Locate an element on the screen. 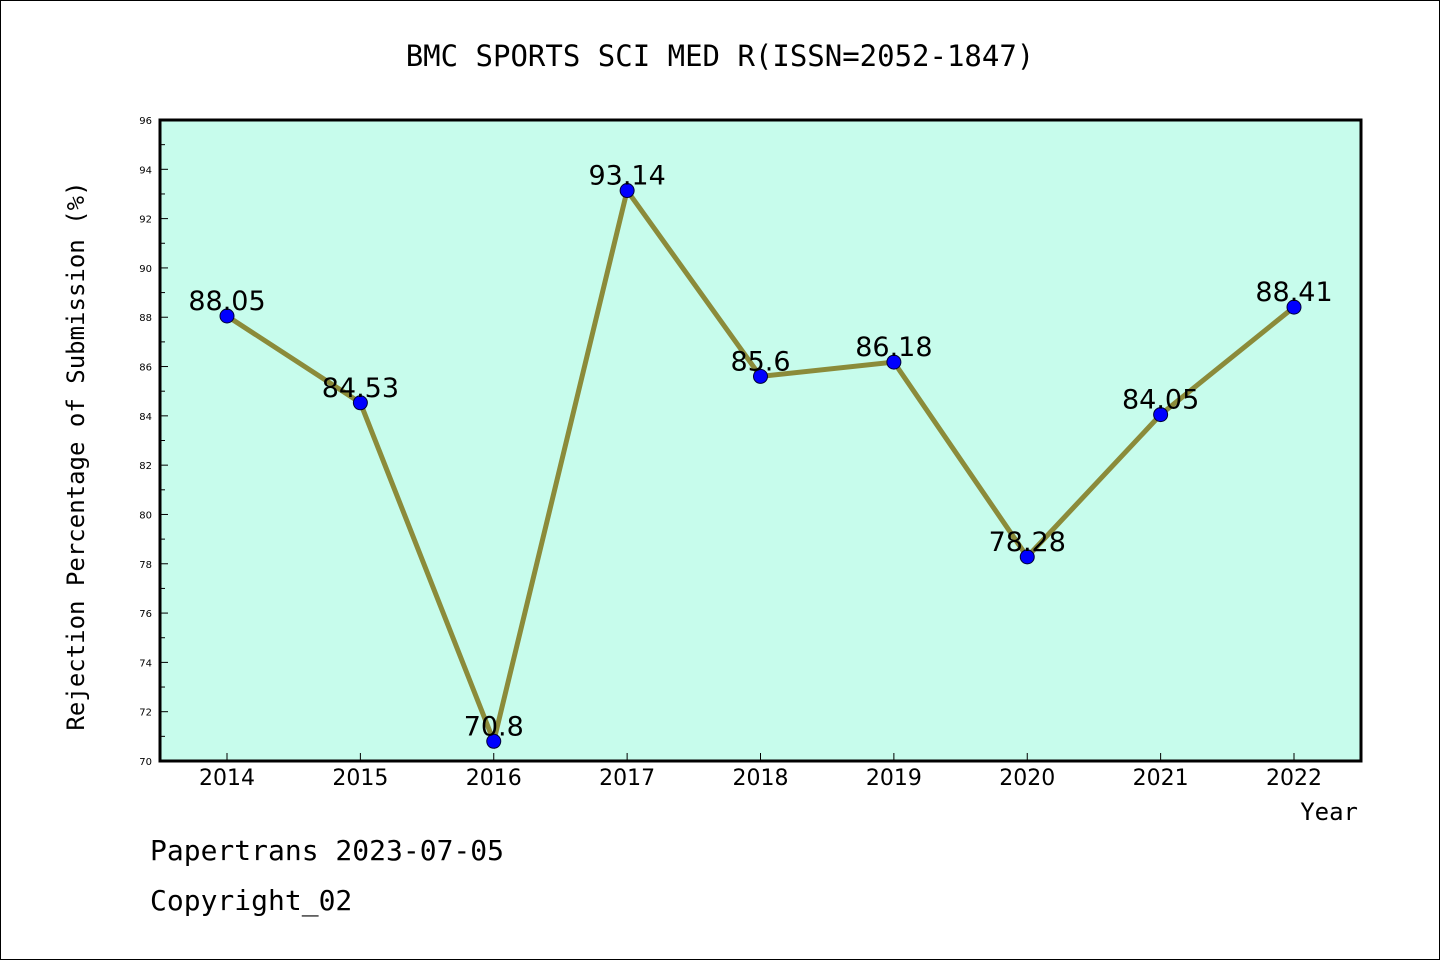 This screenshot has height=960, width=1440. data-label: 84.53 is located at coordinates (360, 388).